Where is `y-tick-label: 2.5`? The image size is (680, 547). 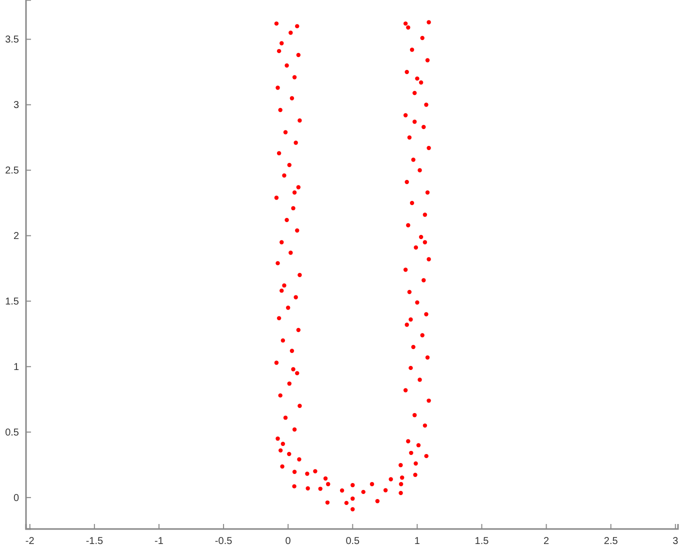 y-tick-label: 2.5 is located at coordinates (12, 170).